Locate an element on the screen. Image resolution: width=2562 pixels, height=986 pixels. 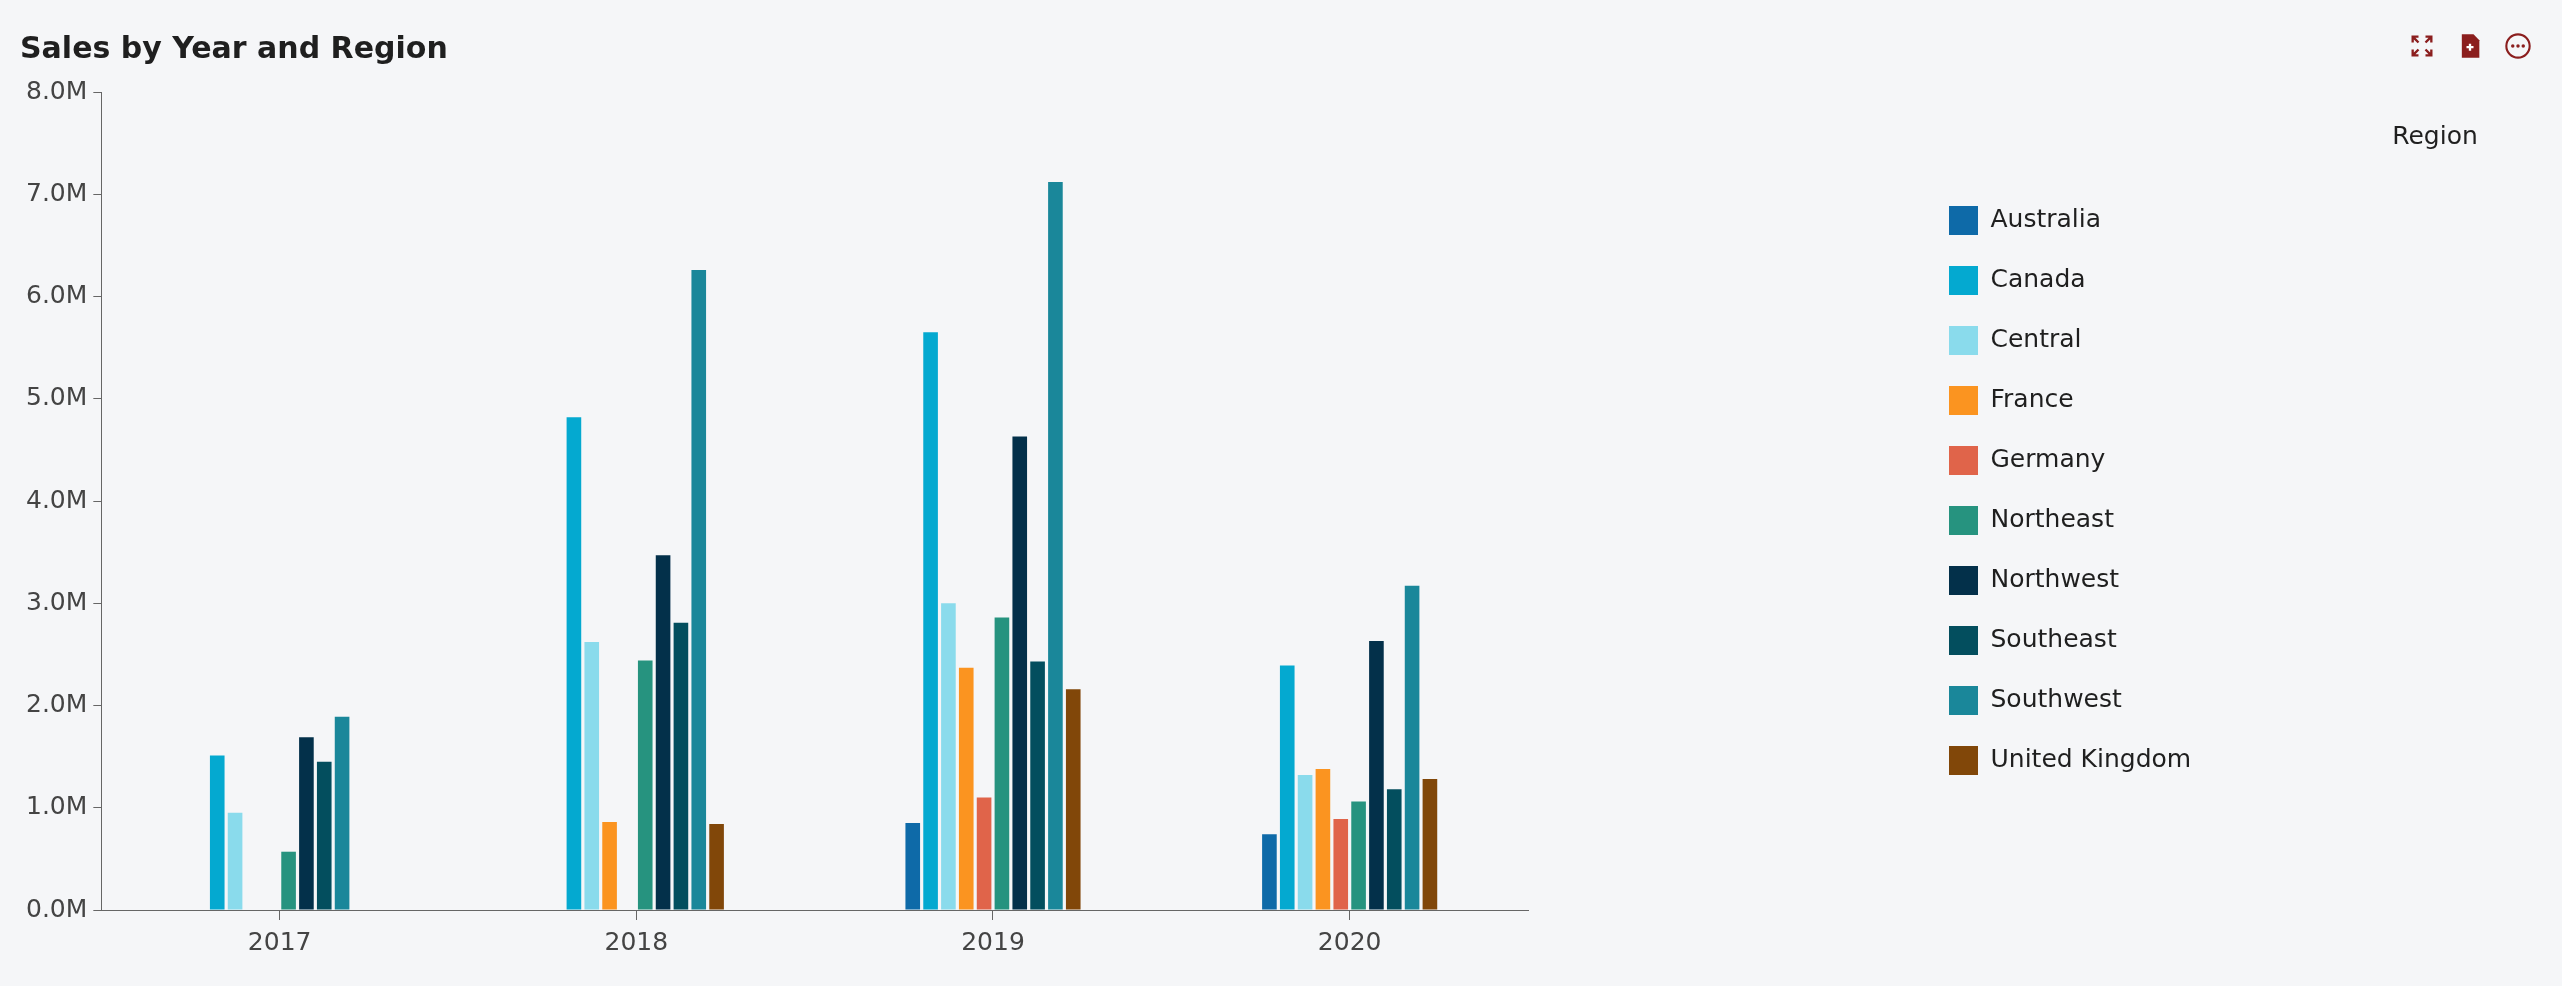
x-tick-label: 2019 is located at coordinates (993, 941).